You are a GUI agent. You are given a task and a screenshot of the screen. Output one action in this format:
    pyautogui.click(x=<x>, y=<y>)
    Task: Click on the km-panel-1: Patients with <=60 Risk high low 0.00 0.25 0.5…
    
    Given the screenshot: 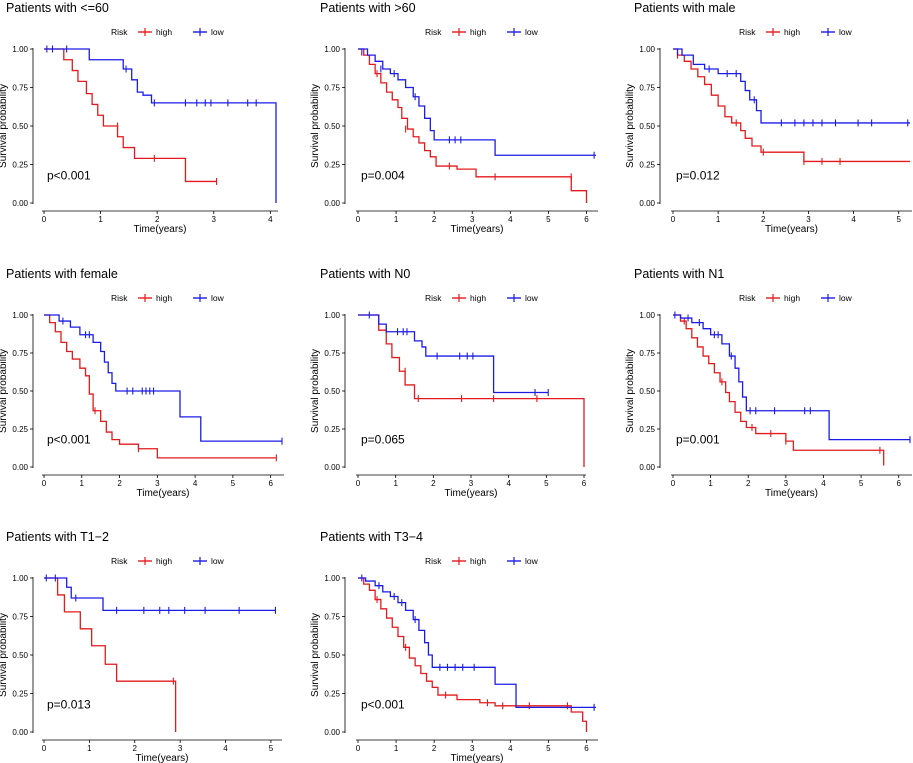 What is the action you would take?
    pyautogui.click(x=139, y=118)
    